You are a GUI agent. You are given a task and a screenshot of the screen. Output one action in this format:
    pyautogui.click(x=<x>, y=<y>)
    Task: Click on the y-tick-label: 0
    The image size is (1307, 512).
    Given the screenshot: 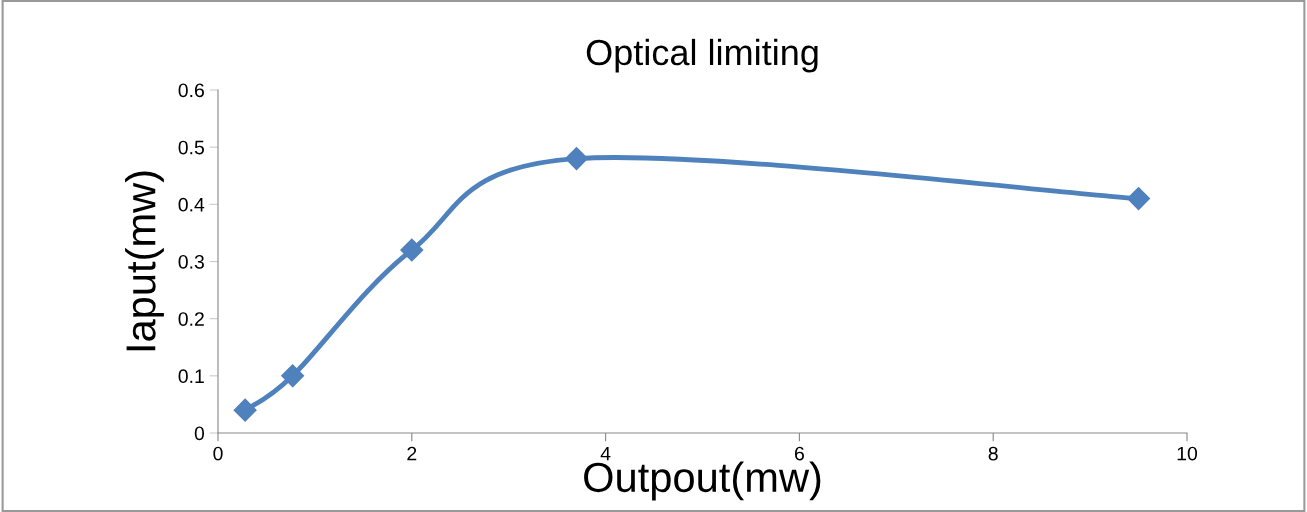 What is the action you would take?
    pyautogui.click(x=199, y=433)
    